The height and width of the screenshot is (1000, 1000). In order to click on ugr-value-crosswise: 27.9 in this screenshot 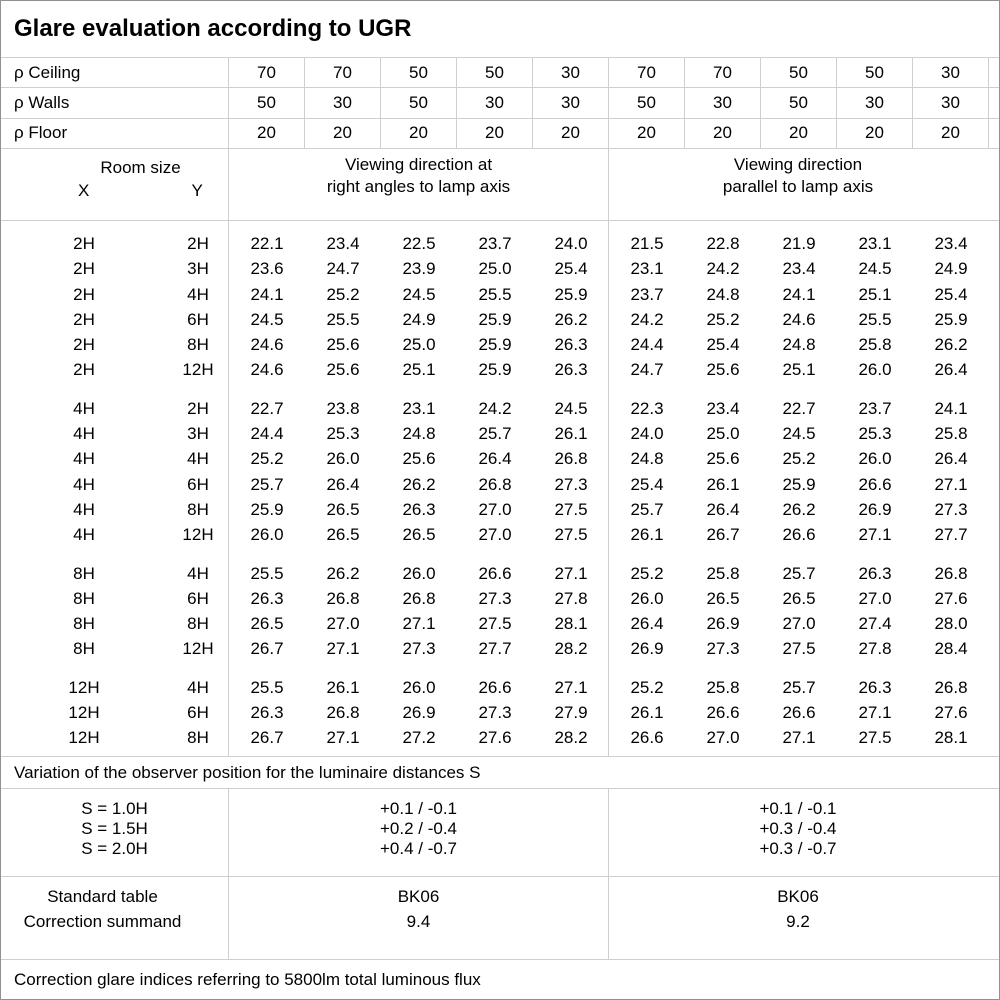, I will do `click(571, 713)`.